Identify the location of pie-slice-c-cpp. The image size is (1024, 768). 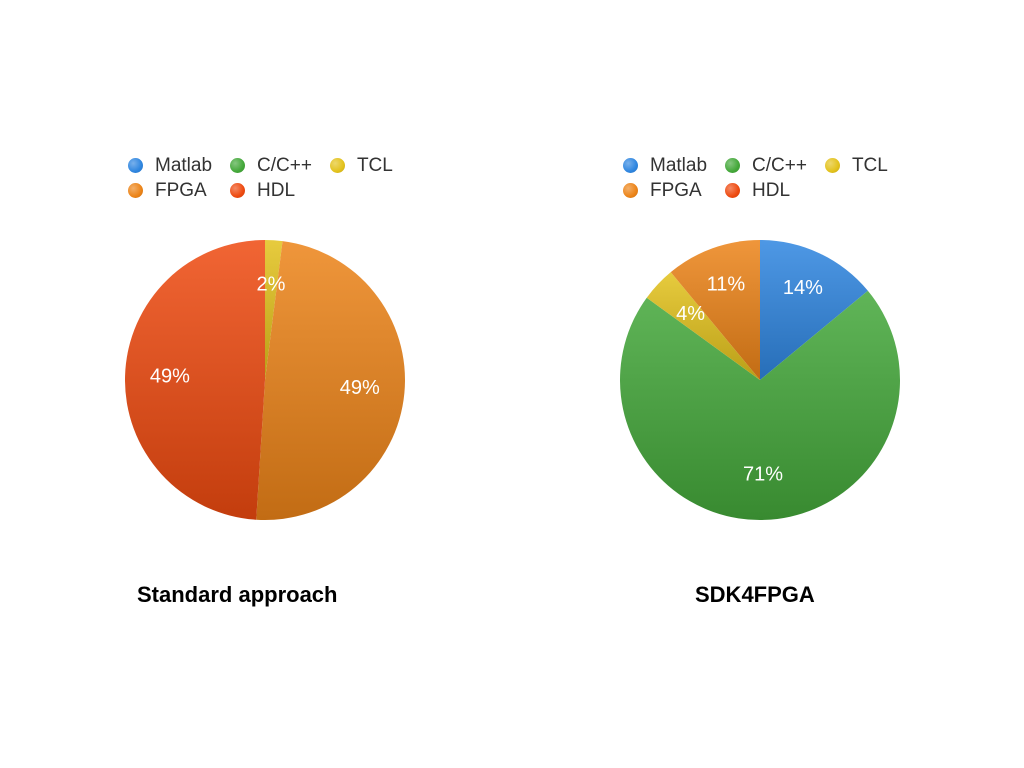
(760, 405).